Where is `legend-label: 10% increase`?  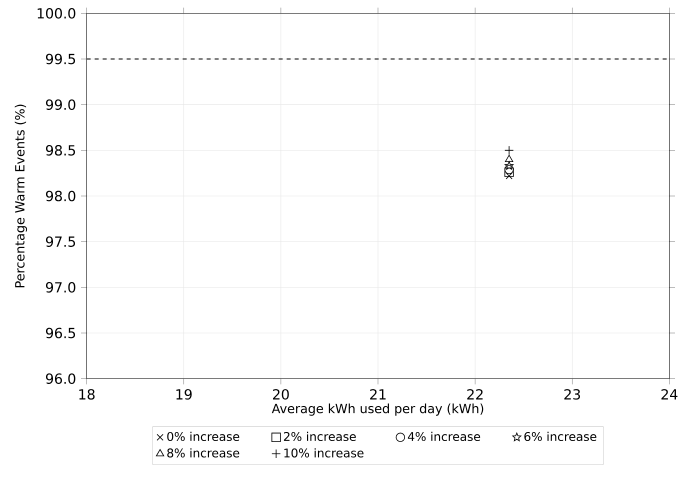 legend-label: 10% increase is located at coordinates (324, 453).